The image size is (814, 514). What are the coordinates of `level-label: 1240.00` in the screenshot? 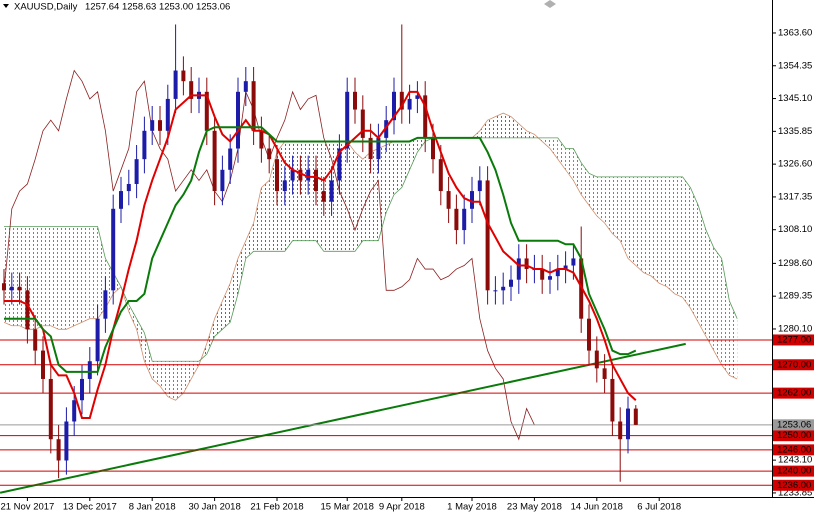 It's located at (794, 471).